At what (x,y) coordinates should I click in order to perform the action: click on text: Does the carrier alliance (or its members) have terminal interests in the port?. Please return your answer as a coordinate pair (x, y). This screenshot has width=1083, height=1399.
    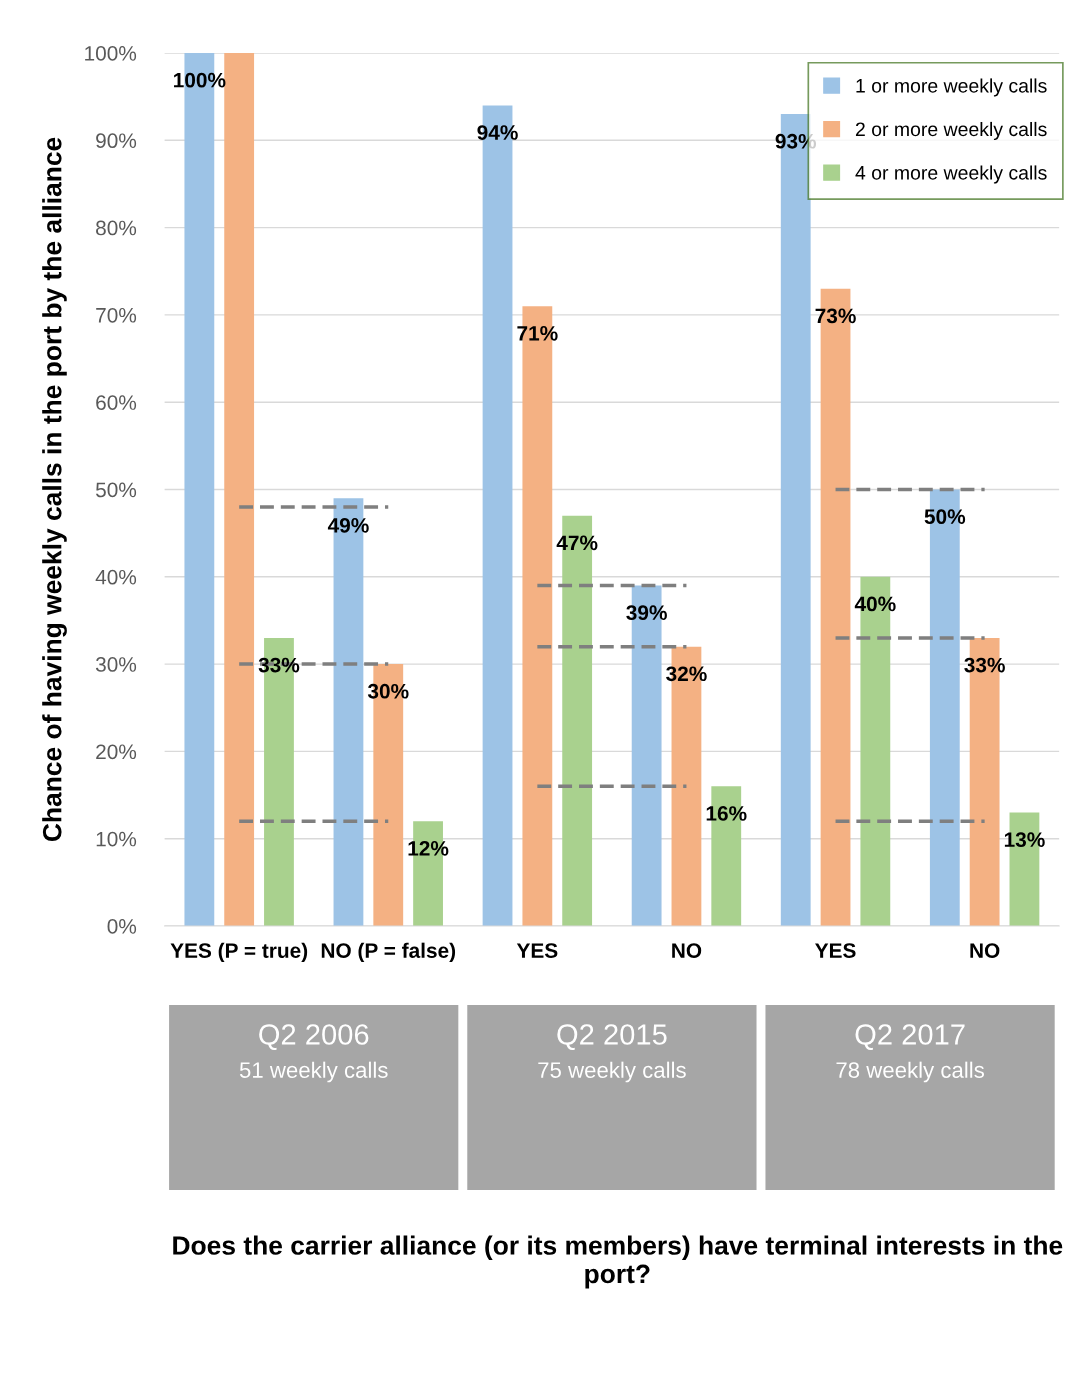
    Looking at the image, I should click on (618, 1262).